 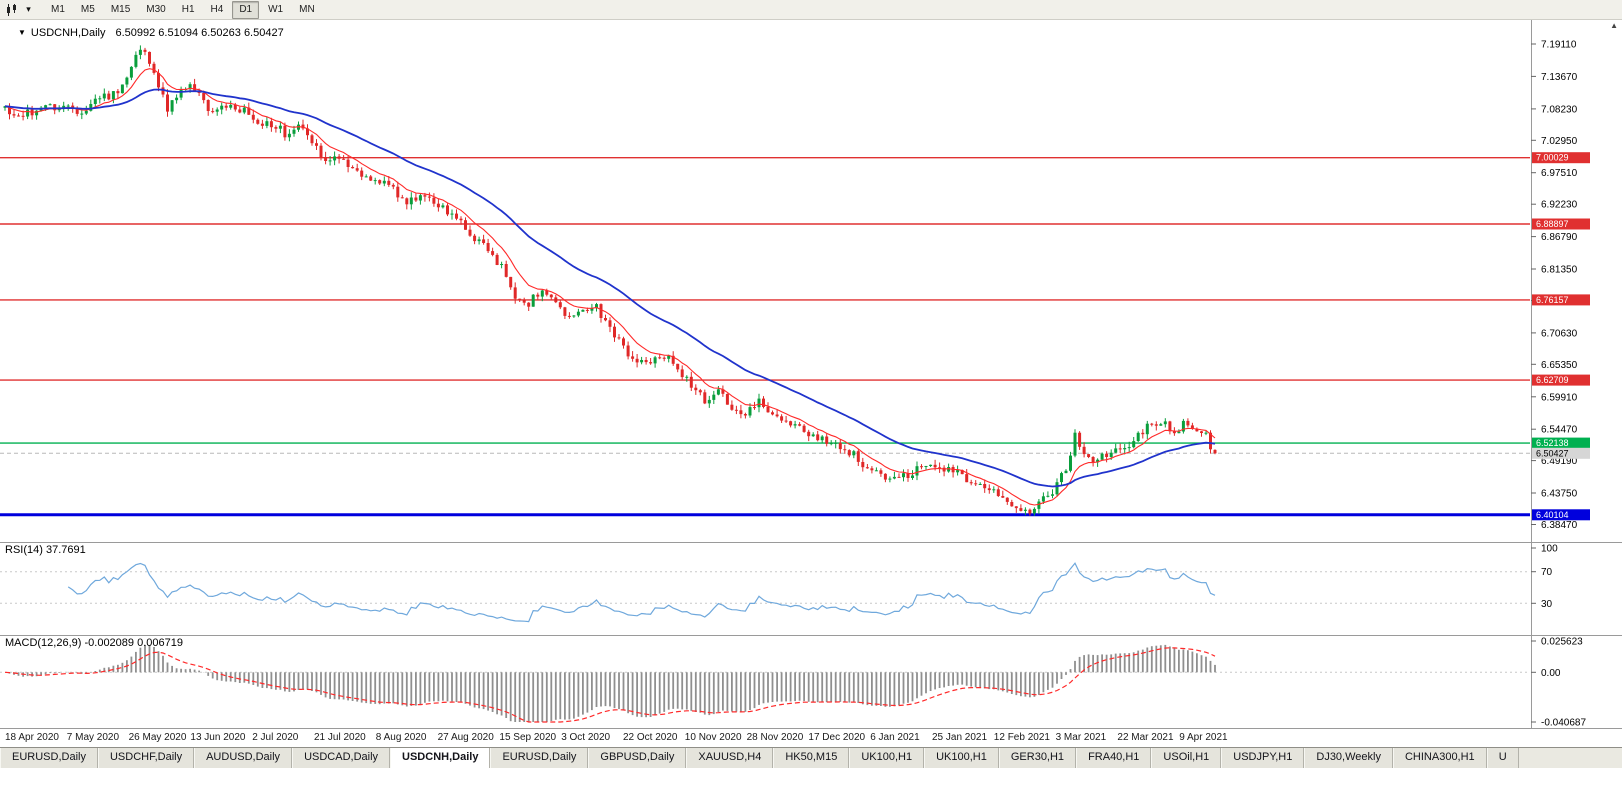 I want to click on timeframe-button-m1: M1, so click(x=58, y=9).